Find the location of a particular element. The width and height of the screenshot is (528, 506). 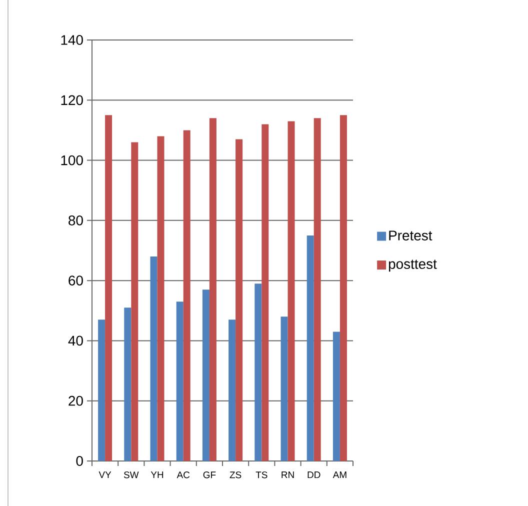

y-tick-label: 140 is located at coordinates (72, 40).